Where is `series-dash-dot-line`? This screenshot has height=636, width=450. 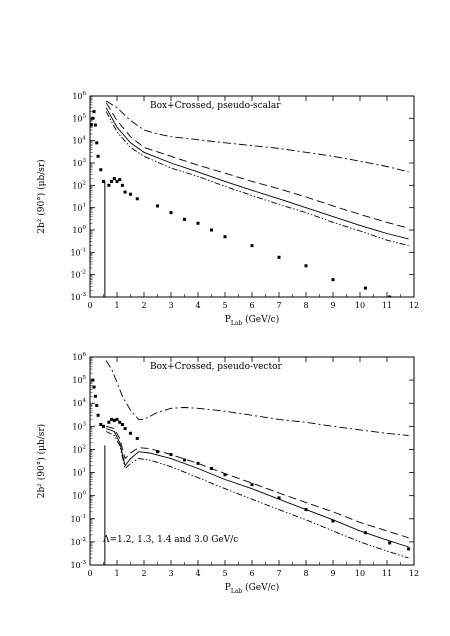 series-dash-dot-line is located at coordinates (257, 136).